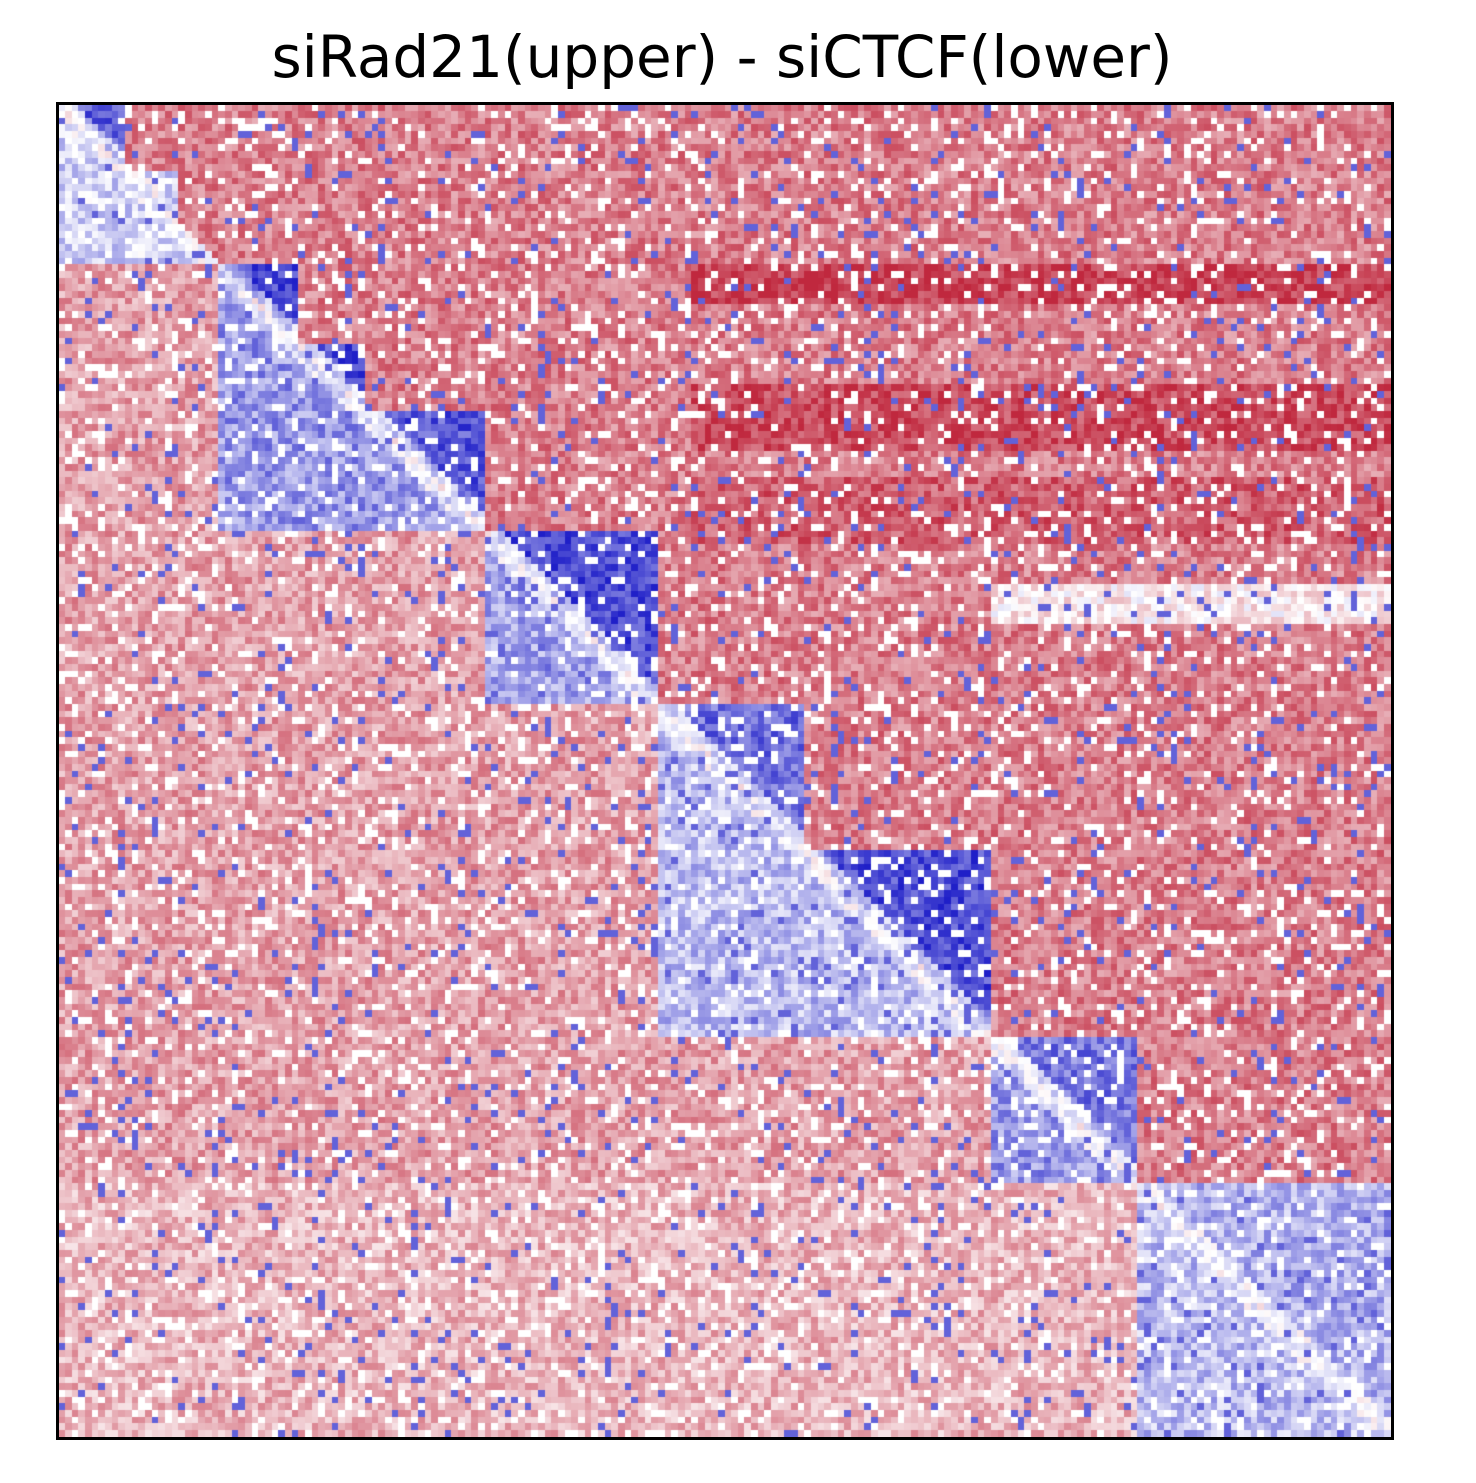 This screenshot has height=1483, width=1476. What do you see at coordinates (722, 57) in the screenshot?
I see `chart-title: siRad21(upper) - siCTCF(lower)` at bounding box center [722, 57].